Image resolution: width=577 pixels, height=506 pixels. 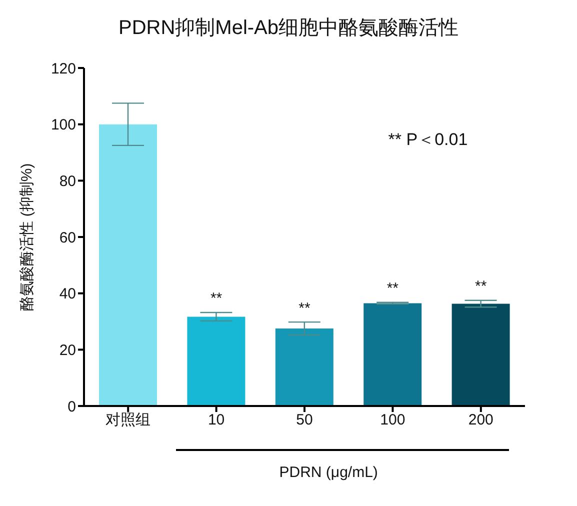 I want to click on x-tick-label: 对照组, so click(x=128, y=420).